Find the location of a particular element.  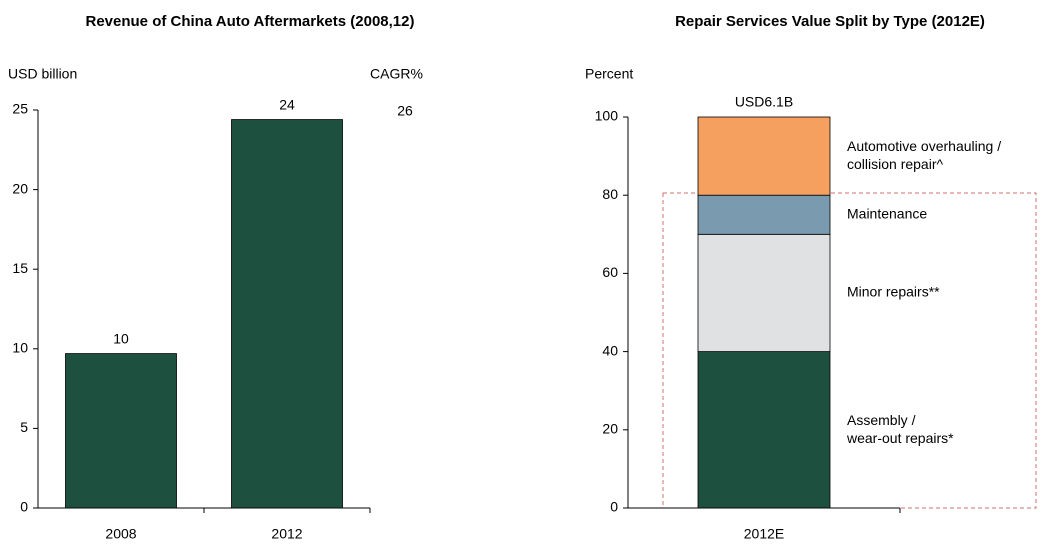

y-tick-label: 40 is located at coordinates (610, 350).